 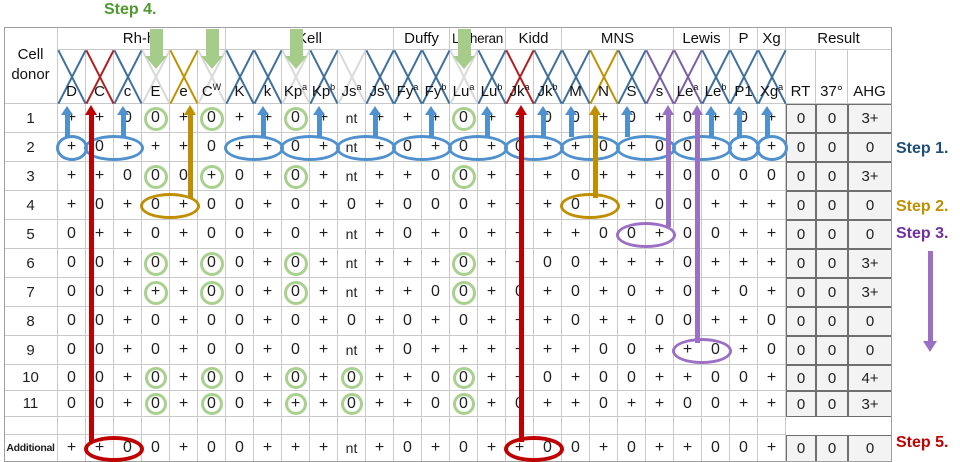 I want to click on cell-r4-S: +, so click(x=632, y=205).